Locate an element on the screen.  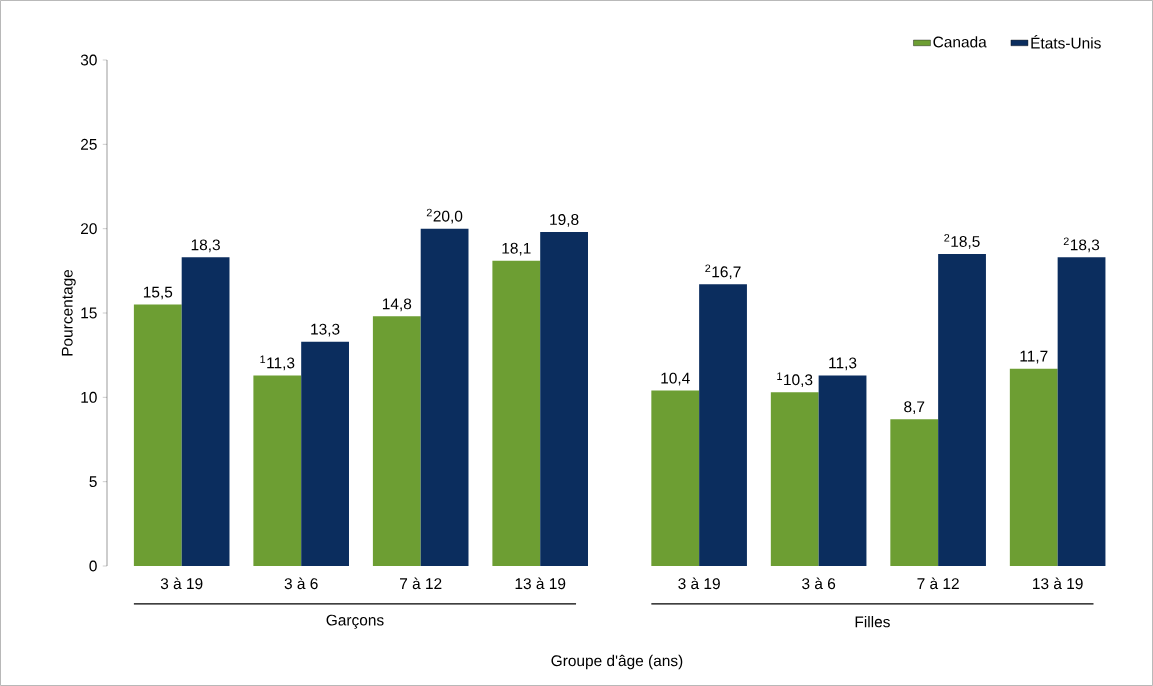
data-label: 8,7 is located at coordinates (914, 408).